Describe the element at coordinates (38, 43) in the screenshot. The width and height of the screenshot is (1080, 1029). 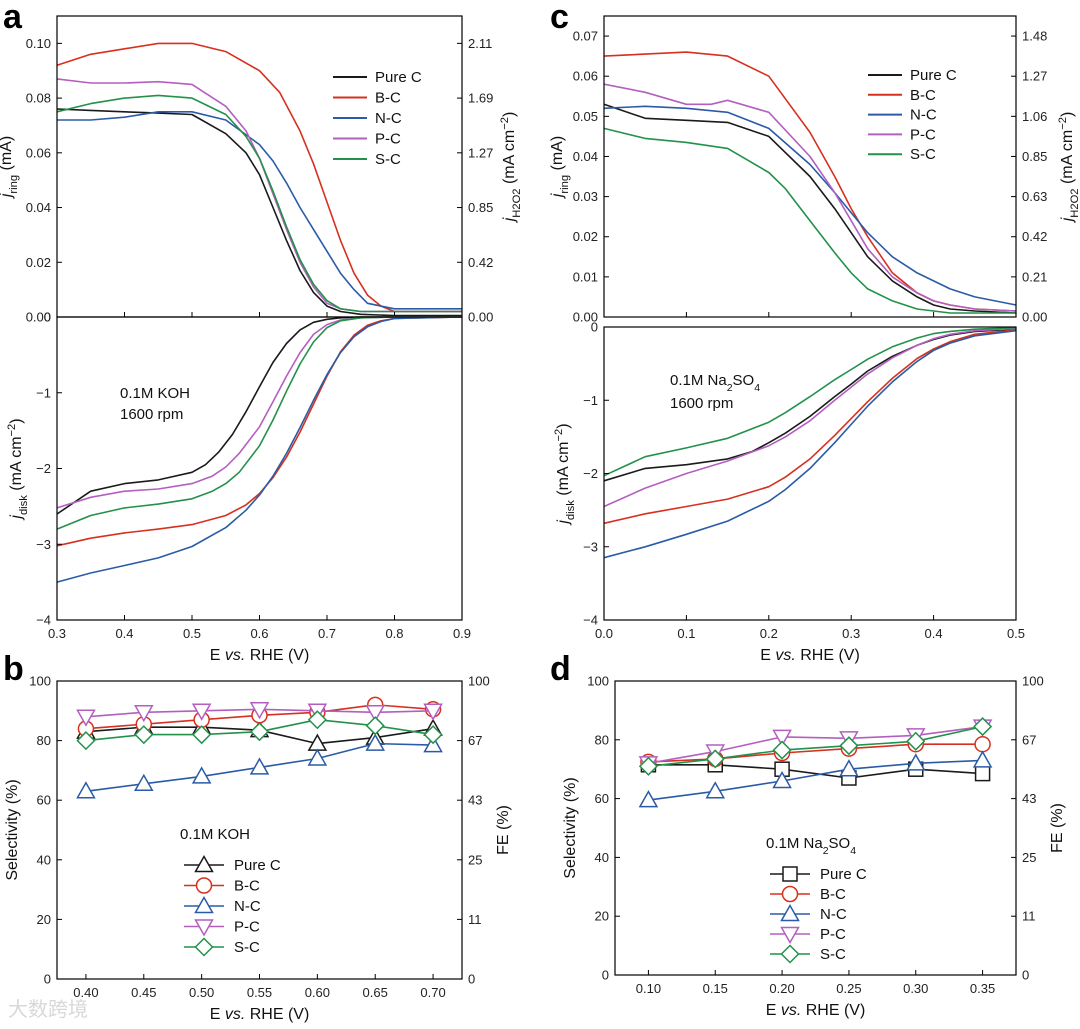
I see `y-tick-label: 0.10` at that location.